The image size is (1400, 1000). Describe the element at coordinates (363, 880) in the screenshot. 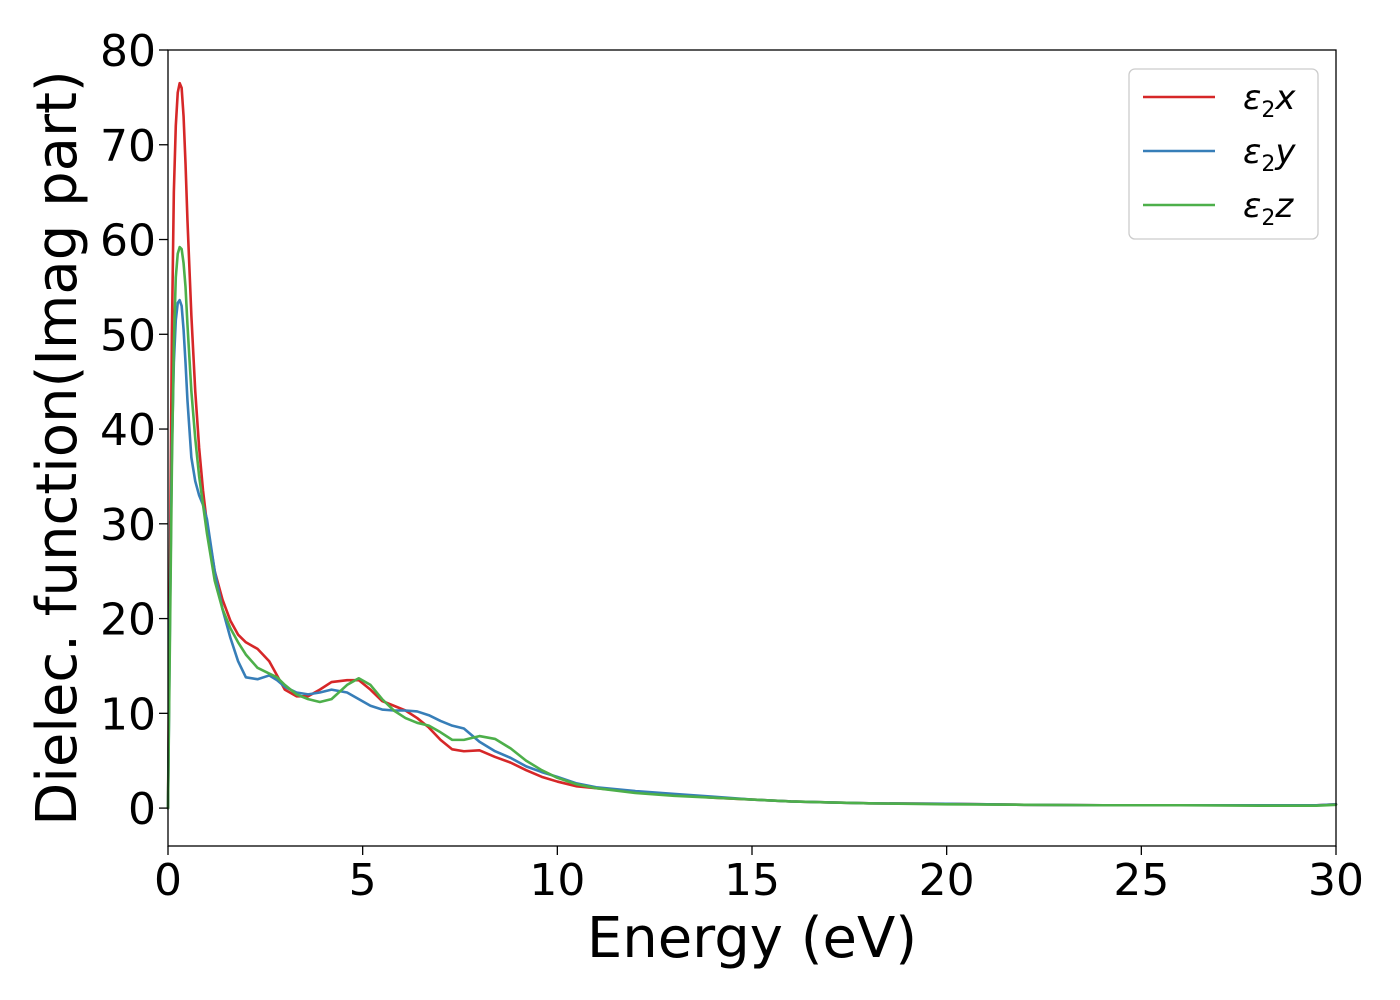

I see `x-tick-label: 5` at that location.